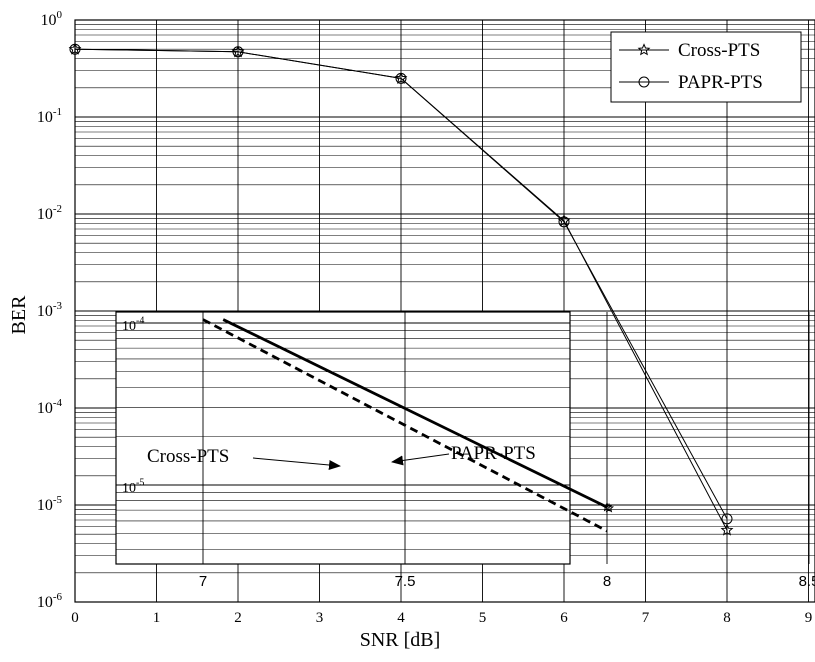 The image size is (815, 662). I want to click on y-axis-label: BER, so click(19, 315).